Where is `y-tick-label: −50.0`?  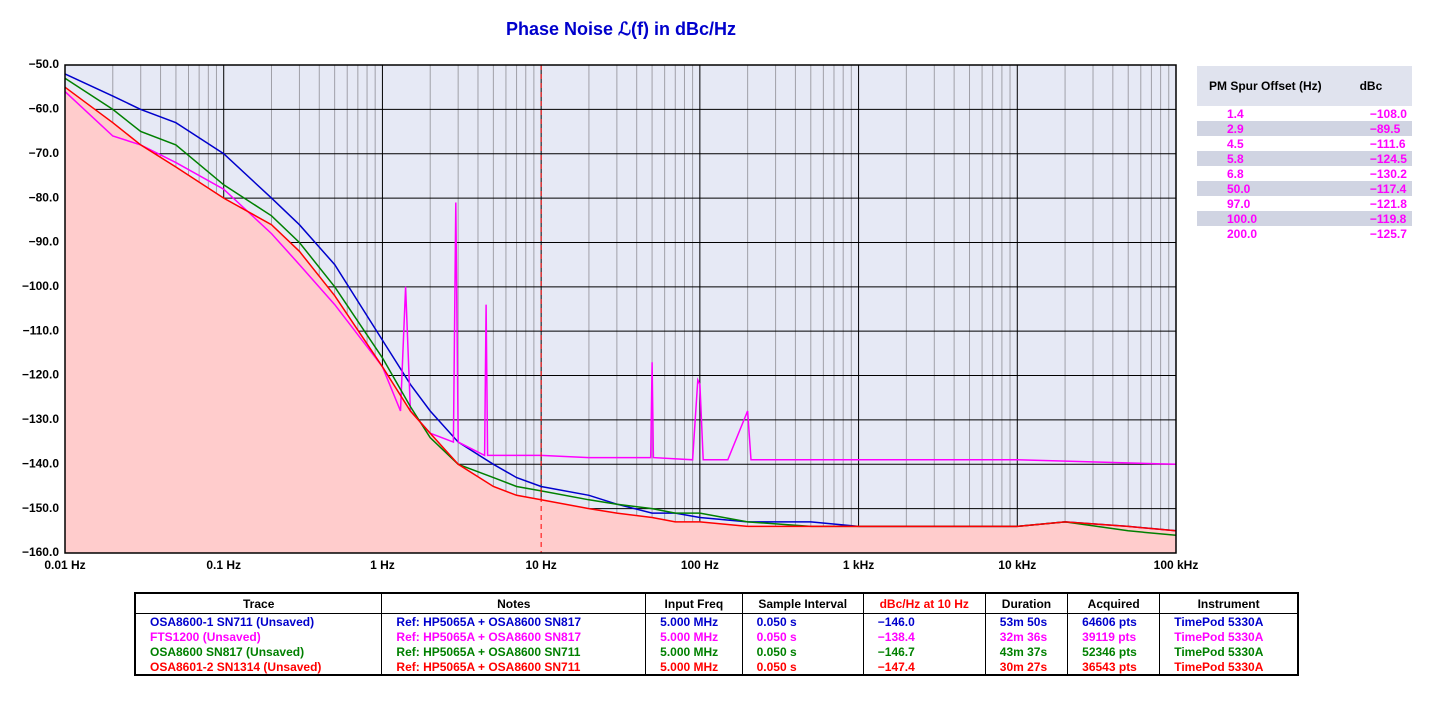 y-tick-label: −50.0 is located at coordinates (44, 64).